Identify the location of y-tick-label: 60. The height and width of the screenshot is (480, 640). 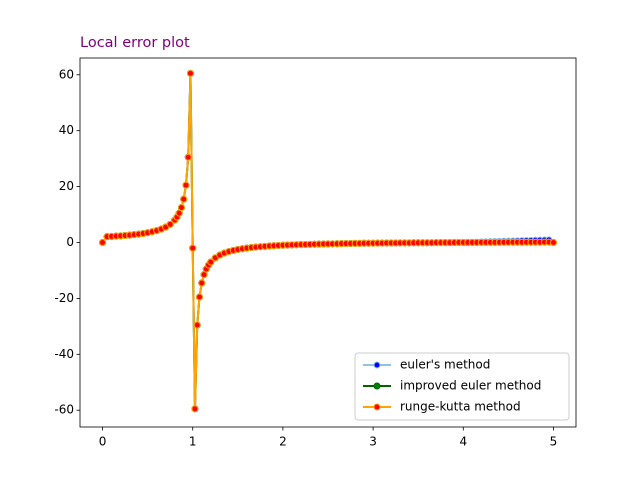
(66, 74).